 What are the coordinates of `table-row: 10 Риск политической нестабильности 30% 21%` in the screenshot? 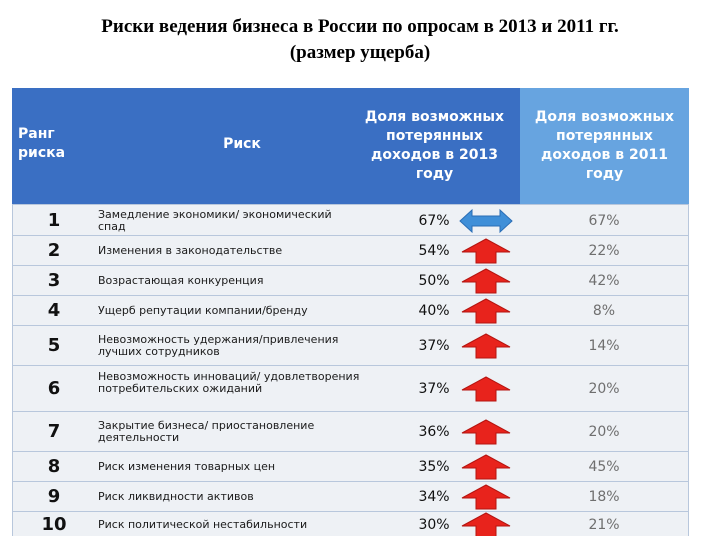 It's located at (350, 523).